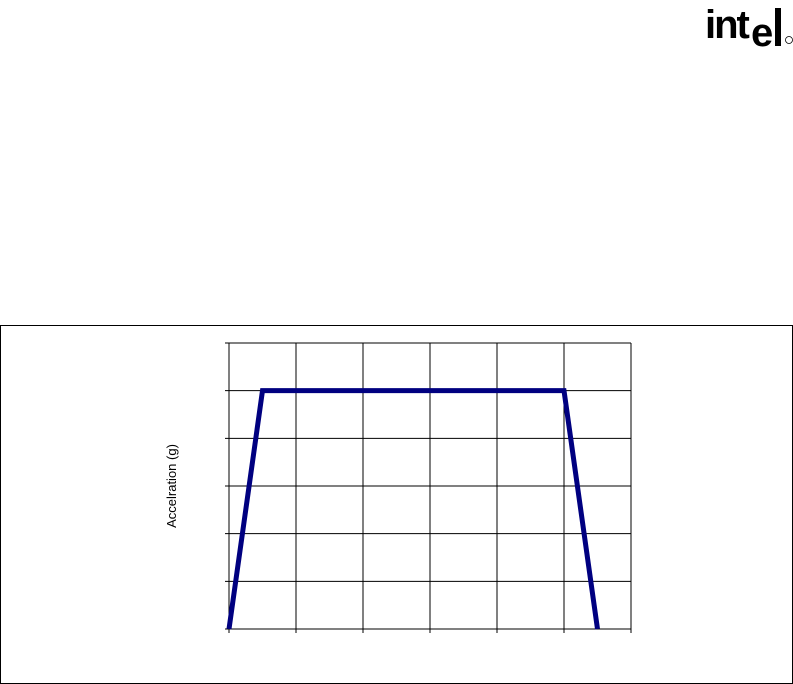 The height and width of the screenshot is (684, 793). What do you see at coordinates (762, 31) in the screenshot?
I see `svg-text: e` at bounding box center [762, 31].